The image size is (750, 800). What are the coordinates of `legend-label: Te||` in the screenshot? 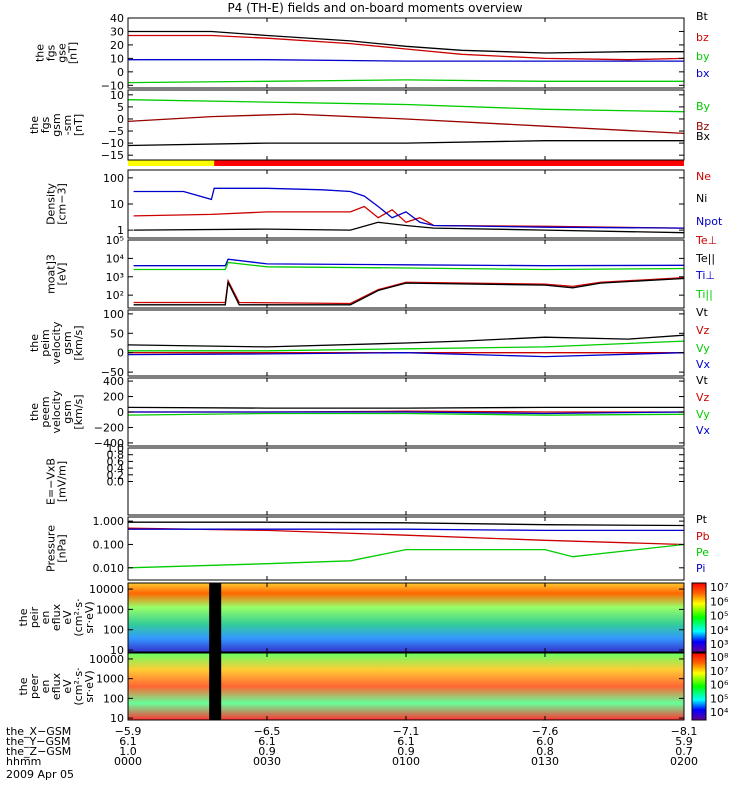 It's located at (705, 258).